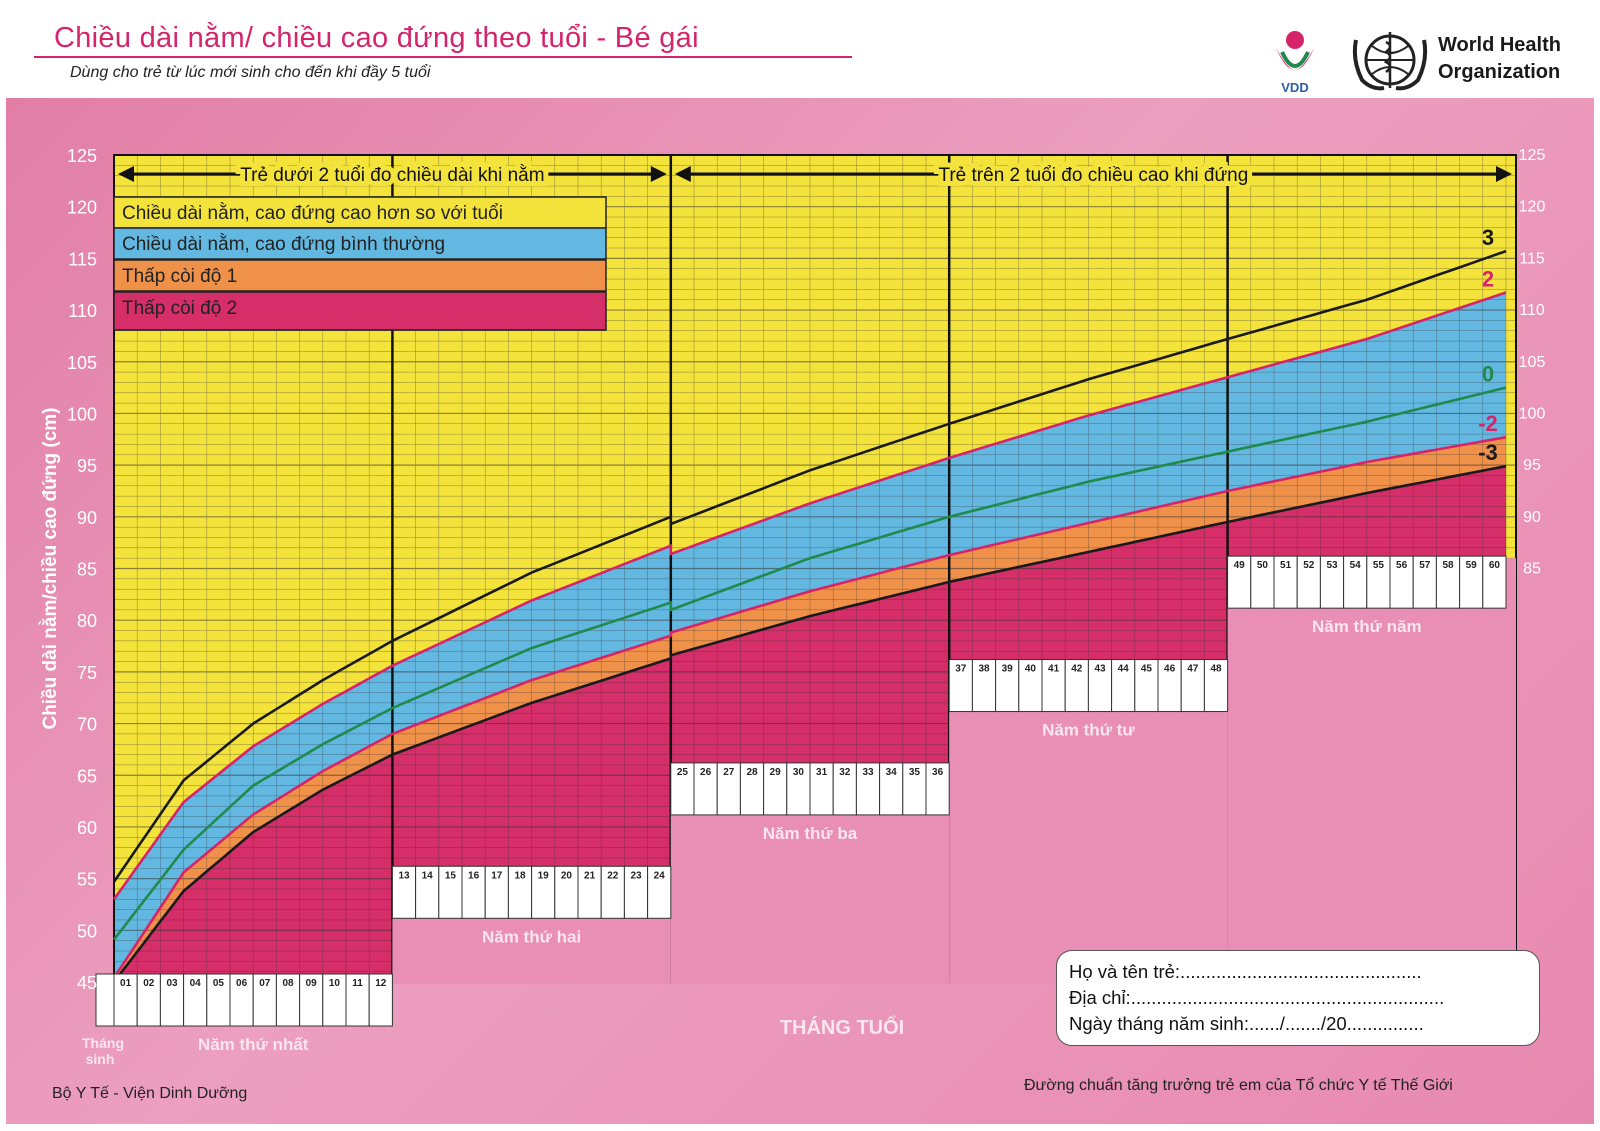 Image resolution: width=1600 pixels, height=1131 pixels. I want to click on legend-normal-swatch, so click(360, 243).